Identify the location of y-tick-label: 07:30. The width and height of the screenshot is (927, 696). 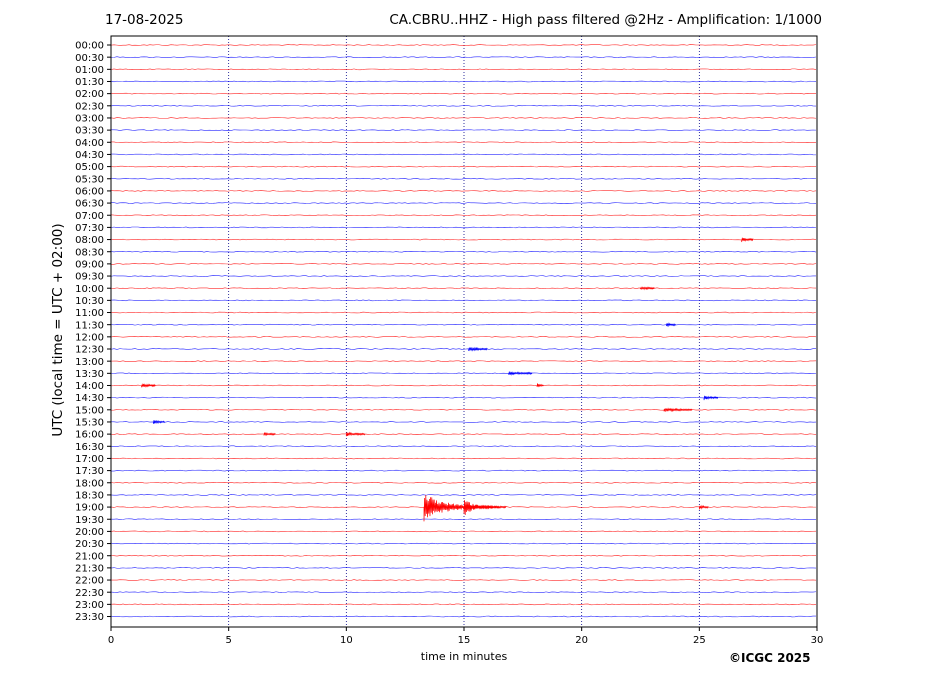
(89, 228).